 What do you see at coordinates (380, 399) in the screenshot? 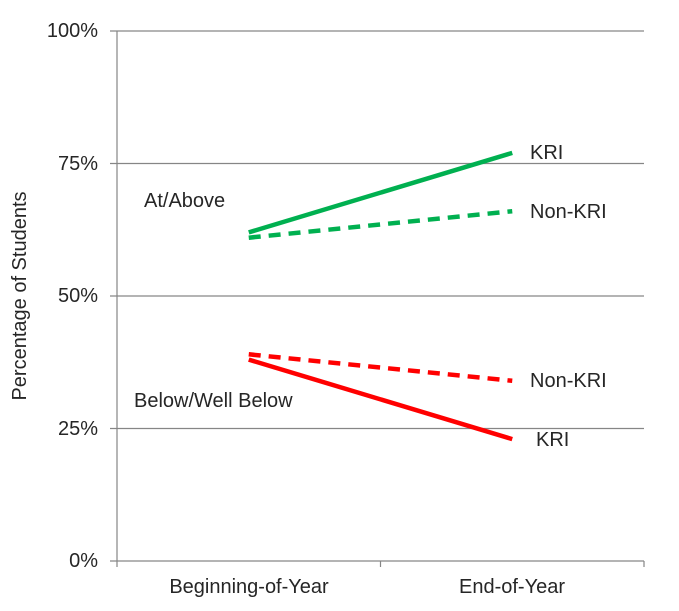
I see `series-line-below-well-below-kri` at bounding box center [380, 399].